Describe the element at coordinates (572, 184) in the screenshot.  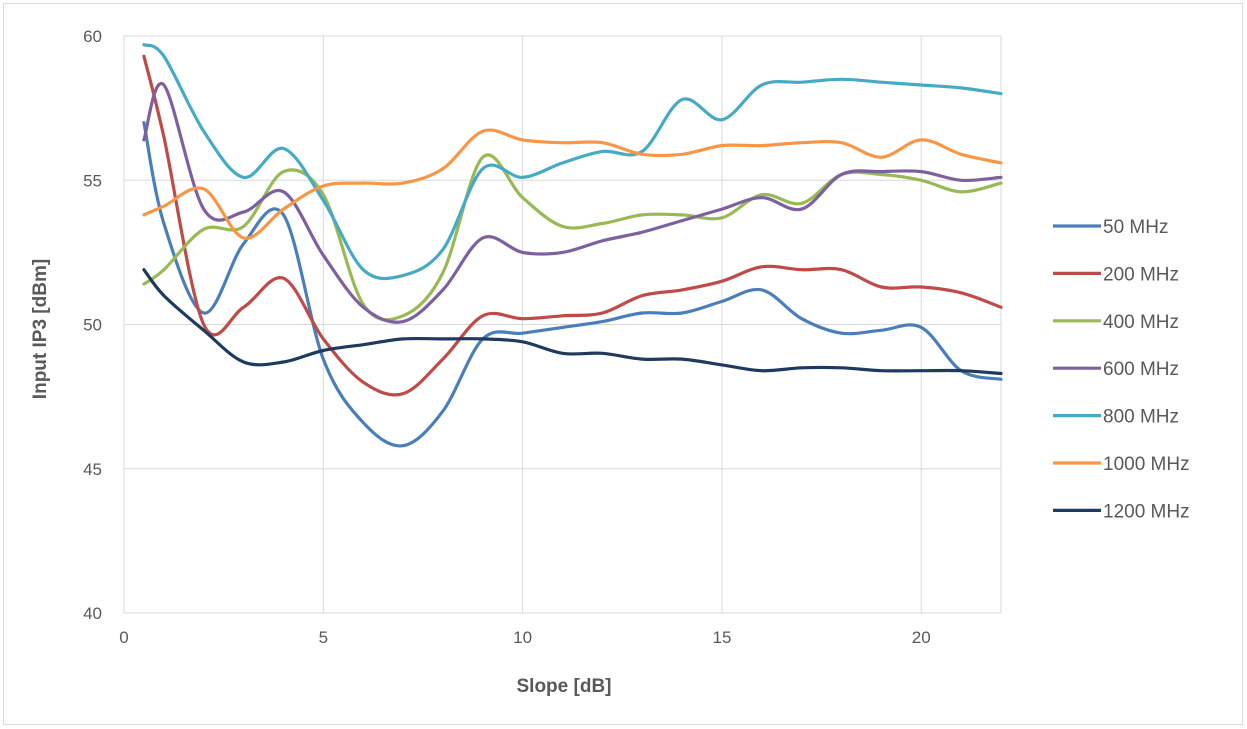
I see `series-line-1000-mhz` at that location.